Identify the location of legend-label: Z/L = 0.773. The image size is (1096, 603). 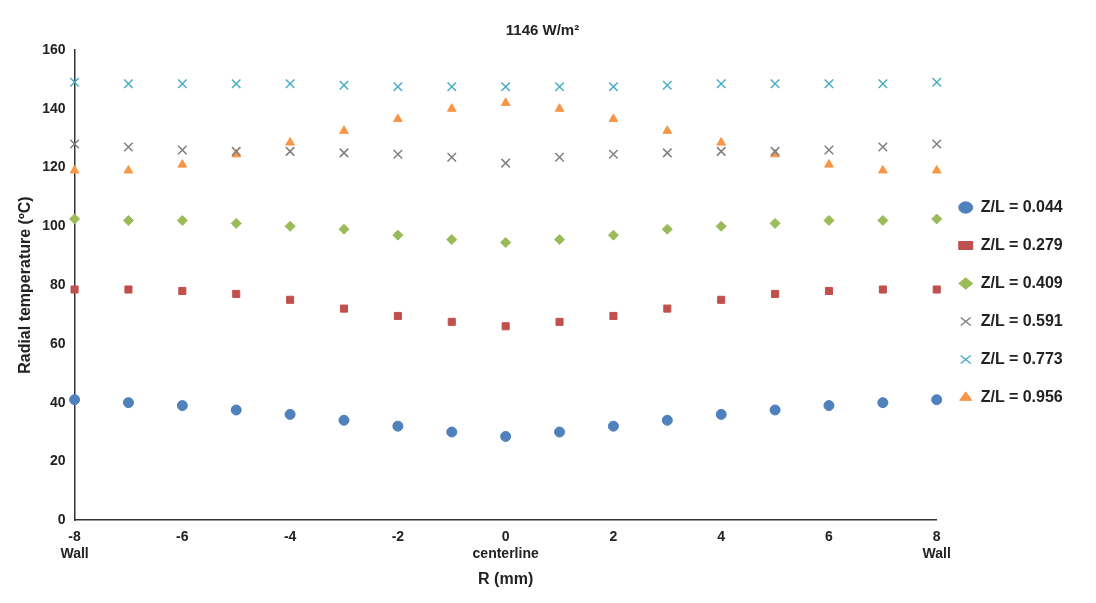
(1021, 358).